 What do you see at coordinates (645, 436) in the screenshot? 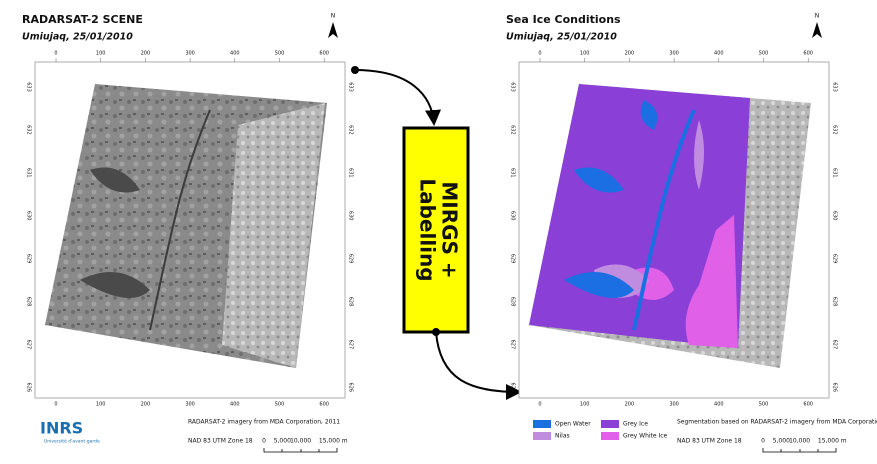
I see `legend-label: Grey White Ice` at bounding box center [645, 436].